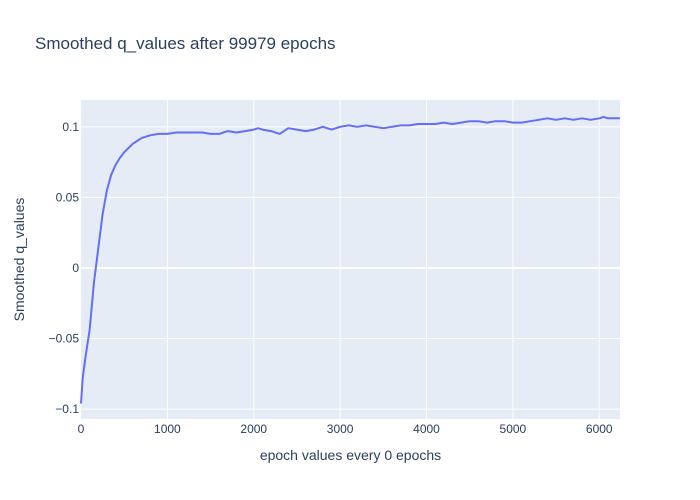 The width and height of the screenshot is (700, 500). What do you see at coordinates (19, 260) in the screenshot?
I see `y-axis-title: Smoothed q_values` at bounding box center [19, 260].